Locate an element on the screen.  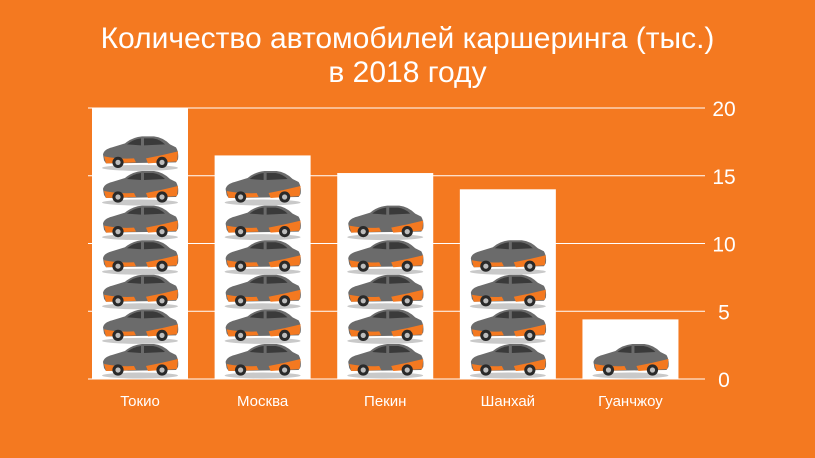
x-category-label: Гуанчжоу is located at coordinates (630, 401).